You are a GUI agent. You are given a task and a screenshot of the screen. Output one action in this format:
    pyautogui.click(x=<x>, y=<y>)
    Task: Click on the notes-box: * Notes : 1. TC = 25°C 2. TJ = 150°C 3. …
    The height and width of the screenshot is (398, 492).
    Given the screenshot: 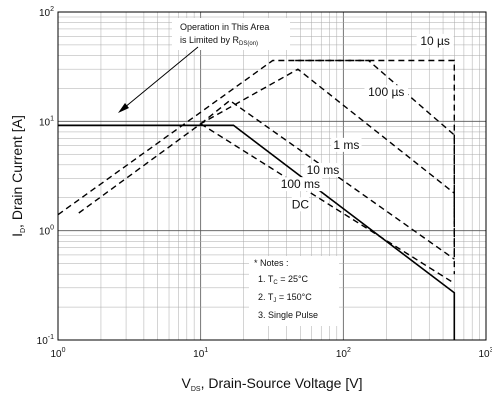 What is the action you would take?
    pyautogui.click(x=294, y=291)
    